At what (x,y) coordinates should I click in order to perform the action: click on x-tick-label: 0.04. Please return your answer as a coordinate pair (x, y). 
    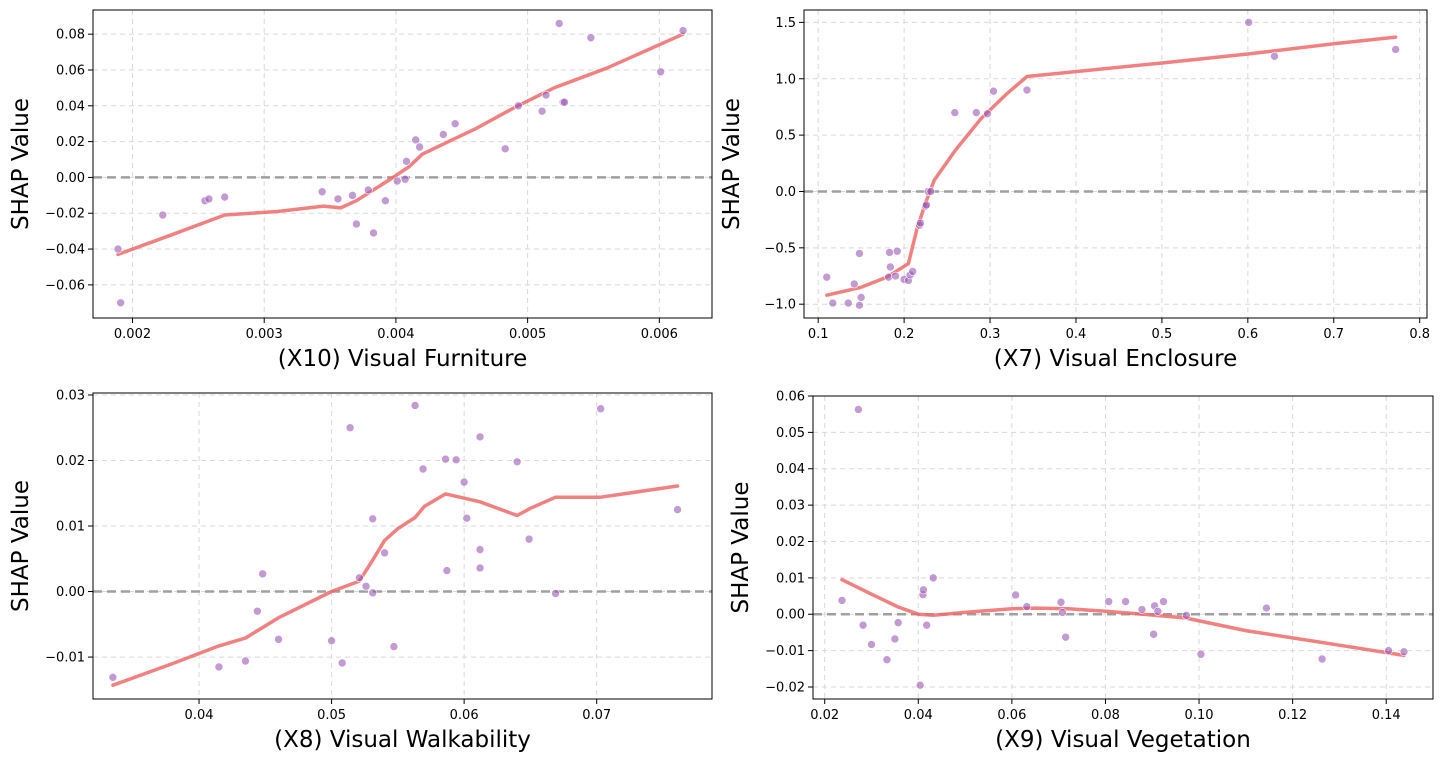
    Looking at the image, I should click on (199, 715).